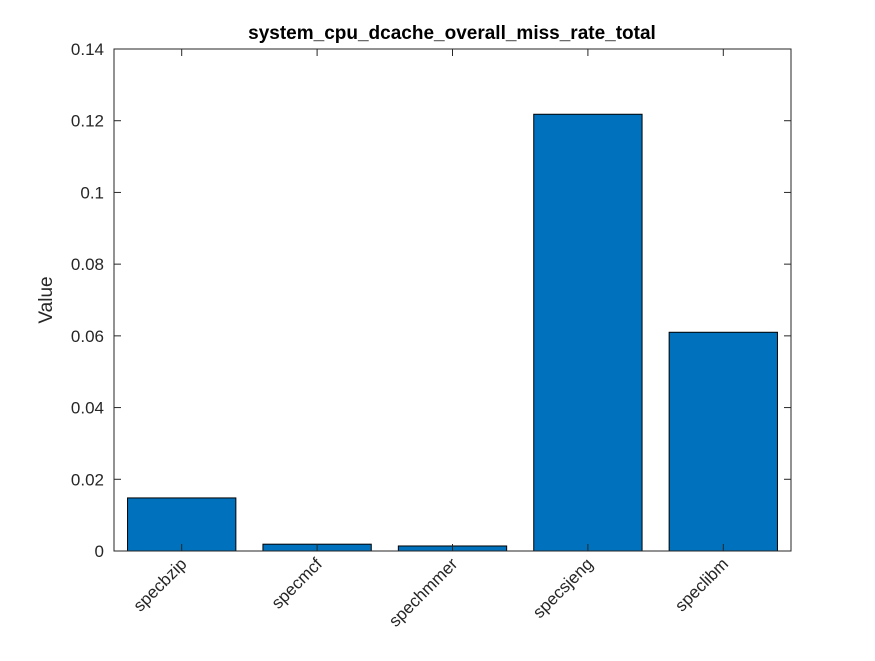 The width and height of the screenshot is (875, 661). What do you see at coordinates (297, 583) in the screenshot?
I see `x-tick-label-specmcf: specmcf` at bounding box center [297, 583].